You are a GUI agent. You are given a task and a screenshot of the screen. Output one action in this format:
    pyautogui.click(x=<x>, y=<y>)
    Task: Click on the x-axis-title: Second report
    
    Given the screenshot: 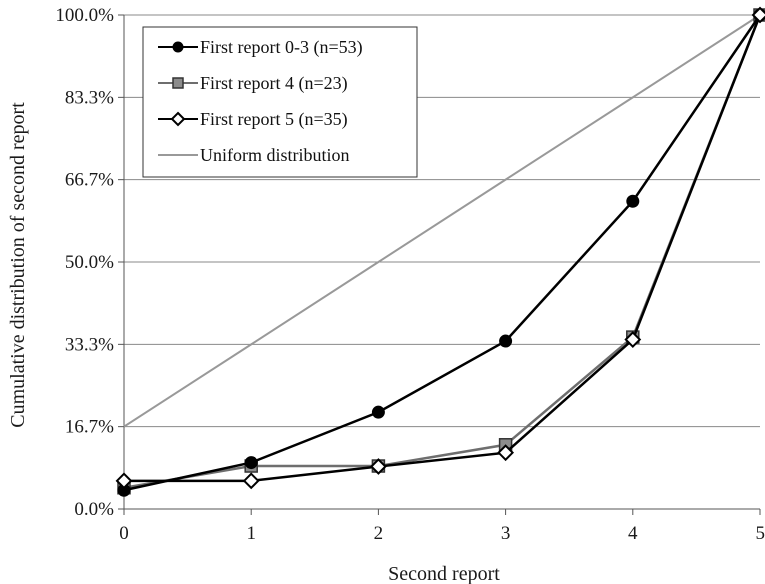 What is the action you would take?
    pyautogui.click(x=444, y=573)
    